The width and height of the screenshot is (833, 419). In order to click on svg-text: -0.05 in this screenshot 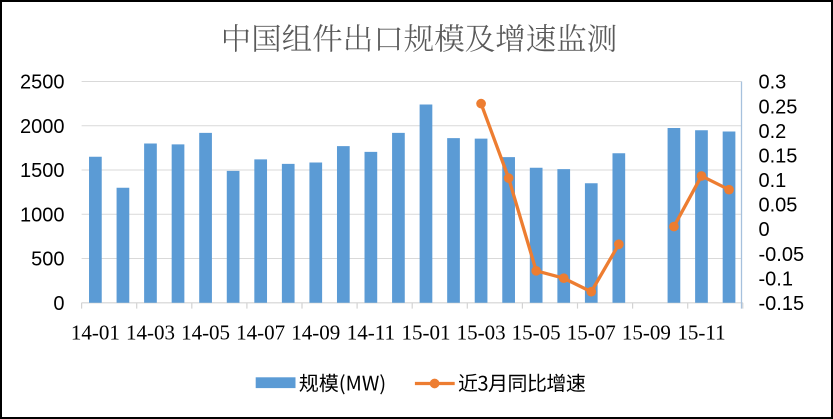, I will do `click(782, 255)`.